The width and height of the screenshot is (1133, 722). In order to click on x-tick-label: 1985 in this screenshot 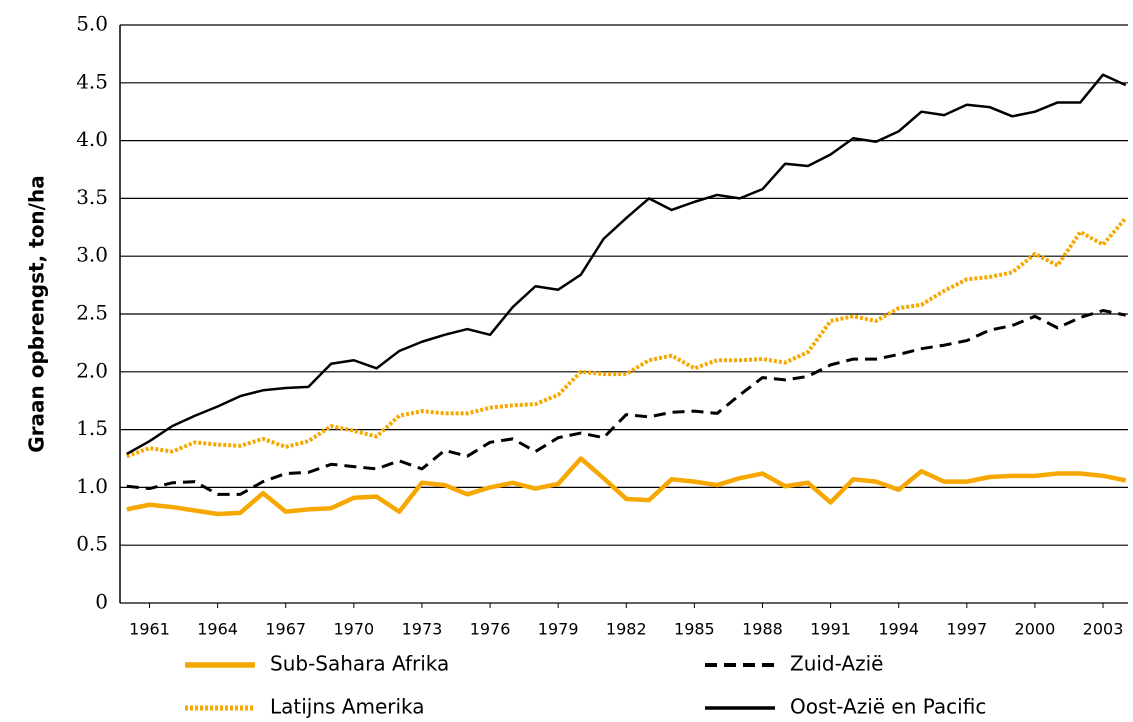, I will do `click(694, 629)`.